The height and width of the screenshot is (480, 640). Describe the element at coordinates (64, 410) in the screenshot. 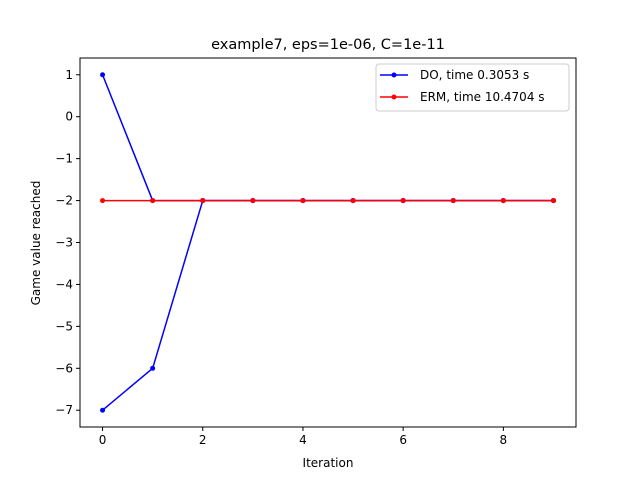

I see `y-tick-label-8: −7` at that location.